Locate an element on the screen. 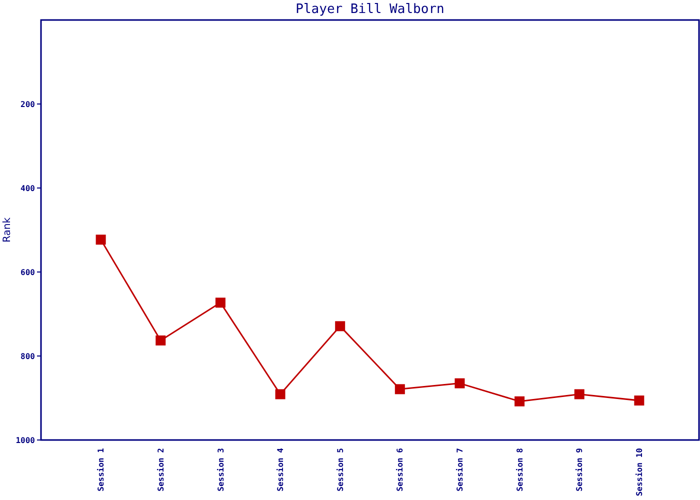 The image size is (700, 500). x-tick-label: Session 4 is located at coordinates (281, 470).